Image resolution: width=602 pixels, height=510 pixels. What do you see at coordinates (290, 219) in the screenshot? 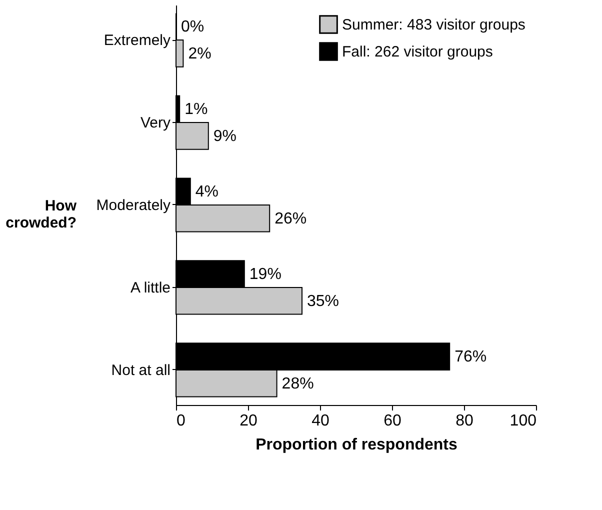
I see `data-label: 26%` at bounding box center [290, 219].